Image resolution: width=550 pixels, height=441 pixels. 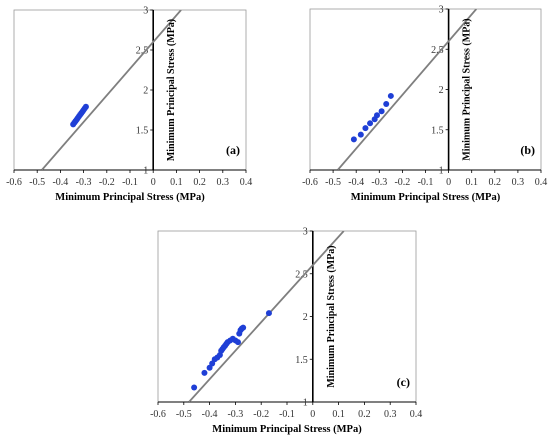 What do you see at coordinates (233, 150) in the screenshot?
I see `panel-label: (a)` at bounding box center [233, 150].